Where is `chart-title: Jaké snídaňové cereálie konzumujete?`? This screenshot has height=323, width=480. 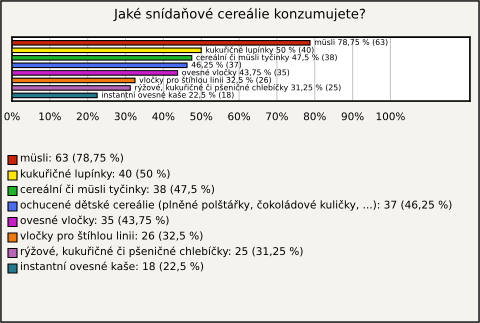 chart-title: Jaké snídaňové cereálie konzumujete? is located at coordinates (239, 15).